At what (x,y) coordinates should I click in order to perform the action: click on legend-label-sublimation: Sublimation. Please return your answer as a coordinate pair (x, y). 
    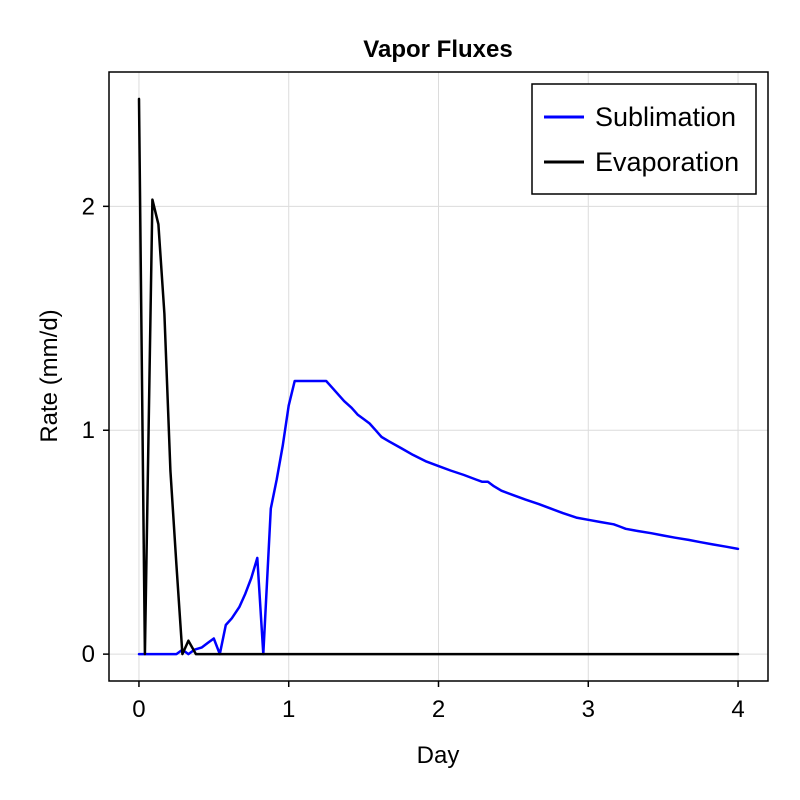
    Looking at the image, I should click on (665, 117).